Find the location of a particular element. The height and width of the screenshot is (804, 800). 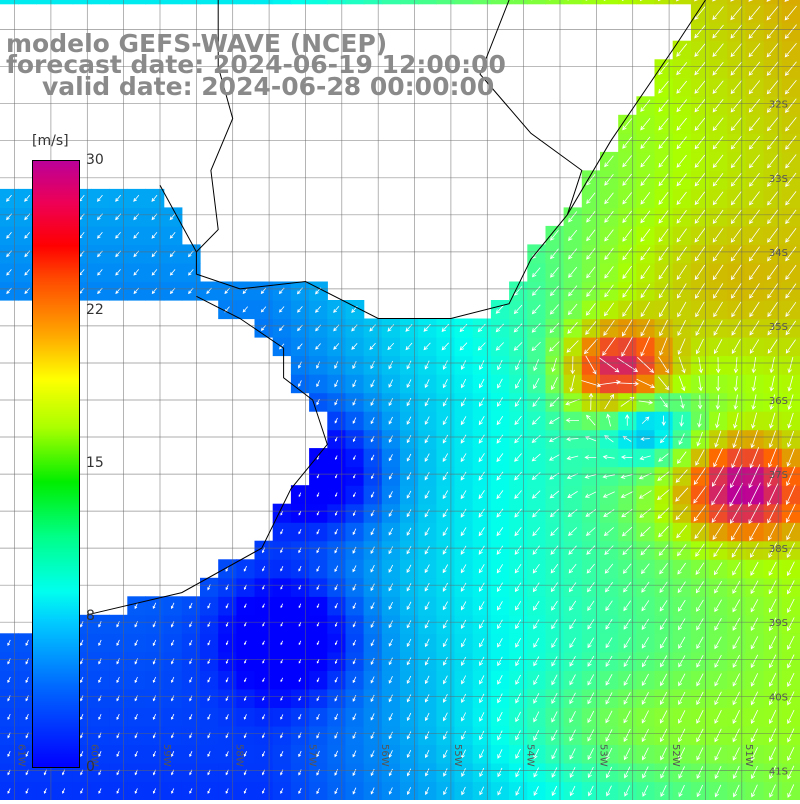

lat-label: 34S is located at coordinates (778, 253).